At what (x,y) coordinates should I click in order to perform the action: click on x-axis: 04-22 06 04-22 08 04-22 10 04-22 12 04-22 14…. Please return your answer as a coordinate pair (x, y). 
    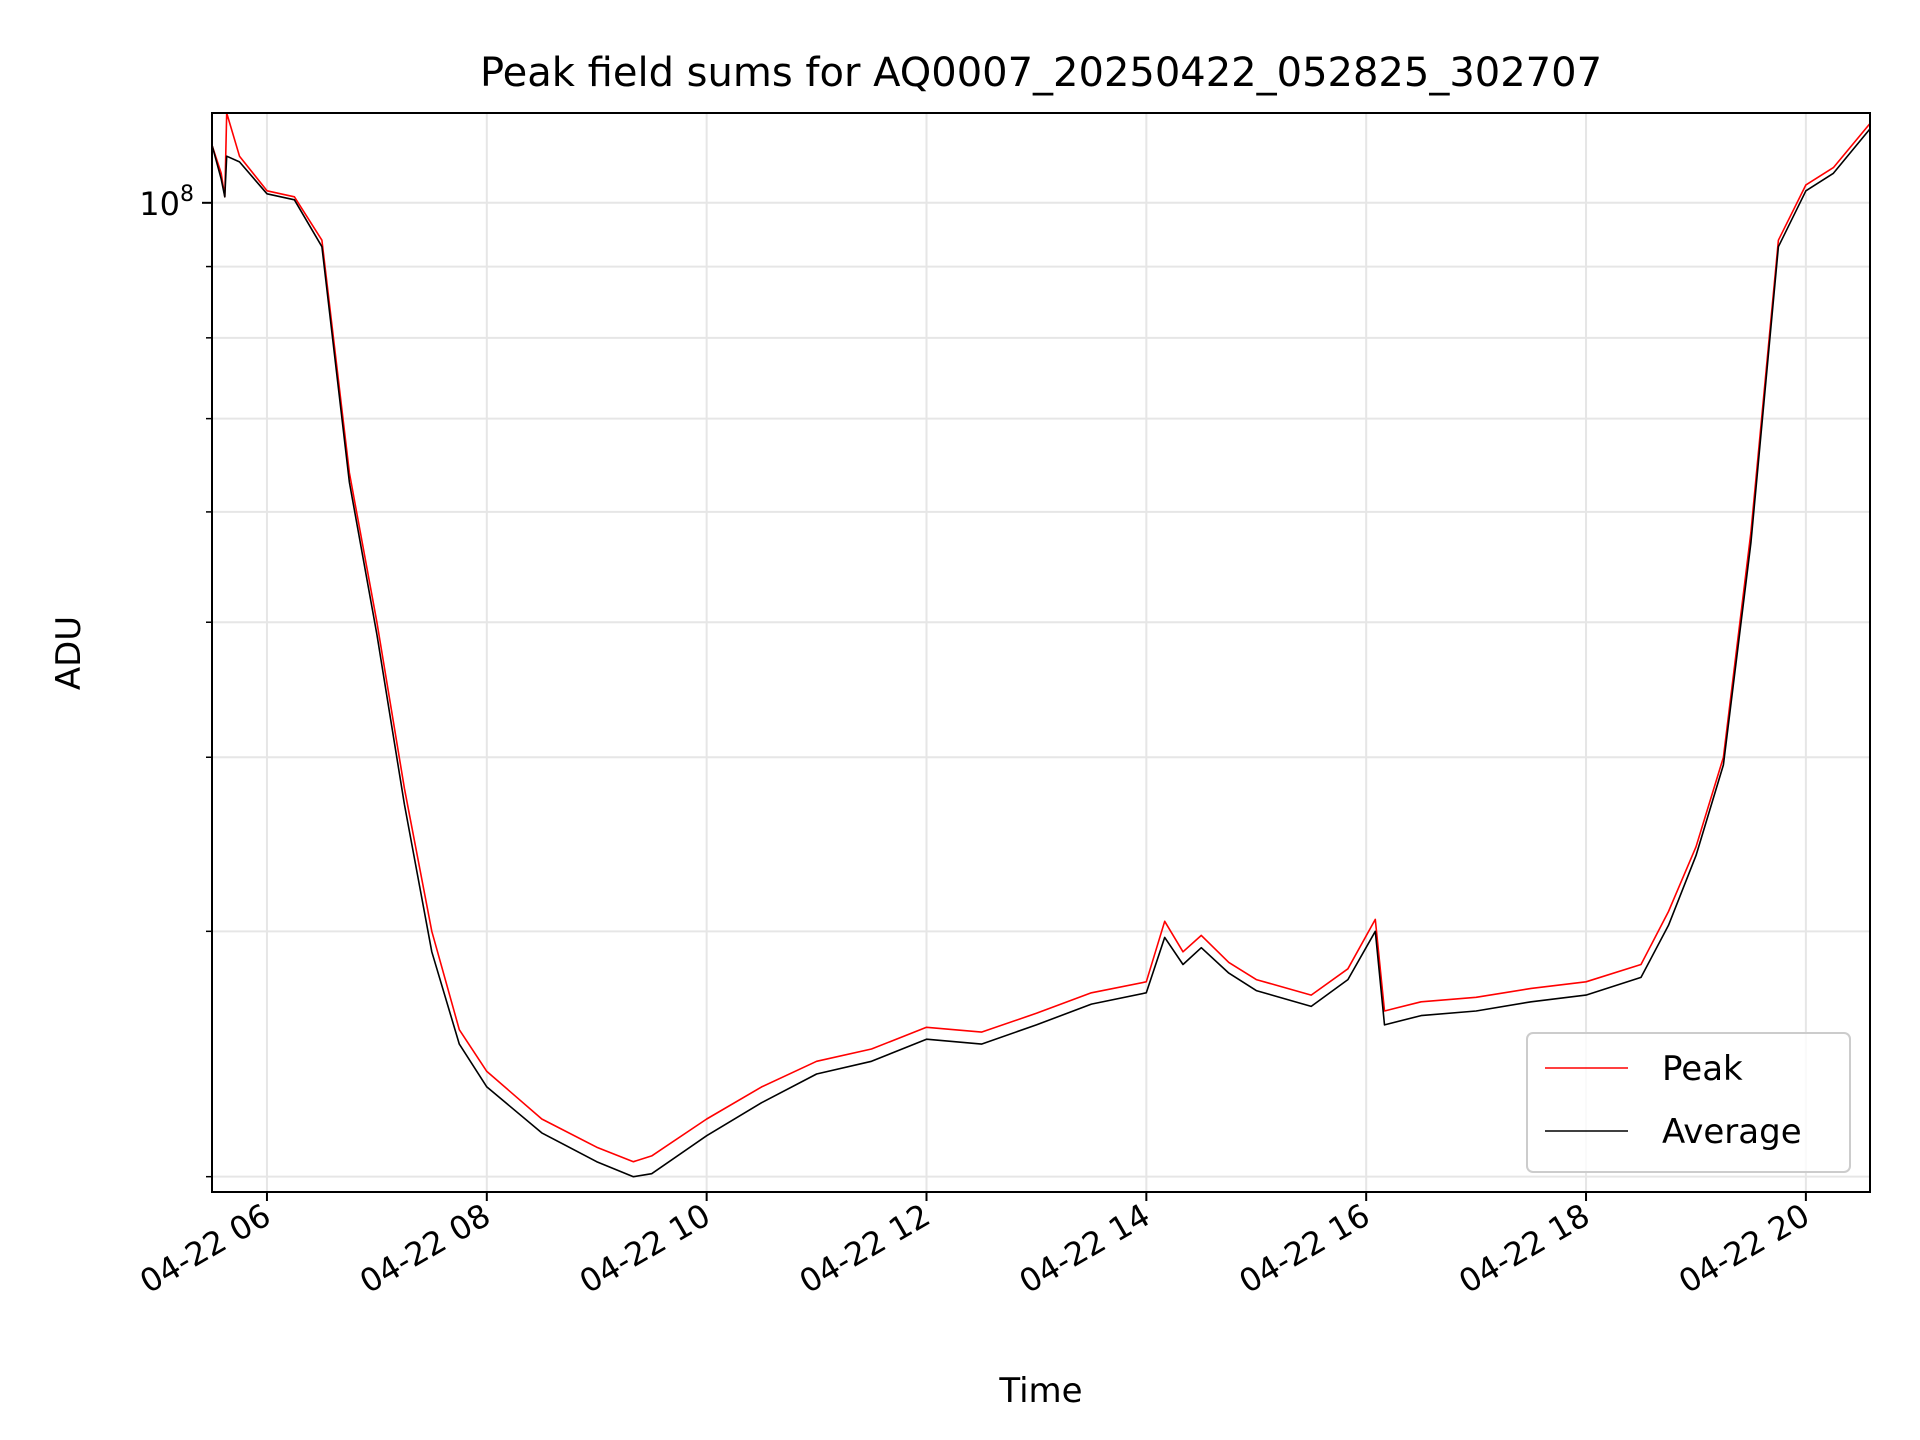
    Looking at the image, I should click on (974, 1246).